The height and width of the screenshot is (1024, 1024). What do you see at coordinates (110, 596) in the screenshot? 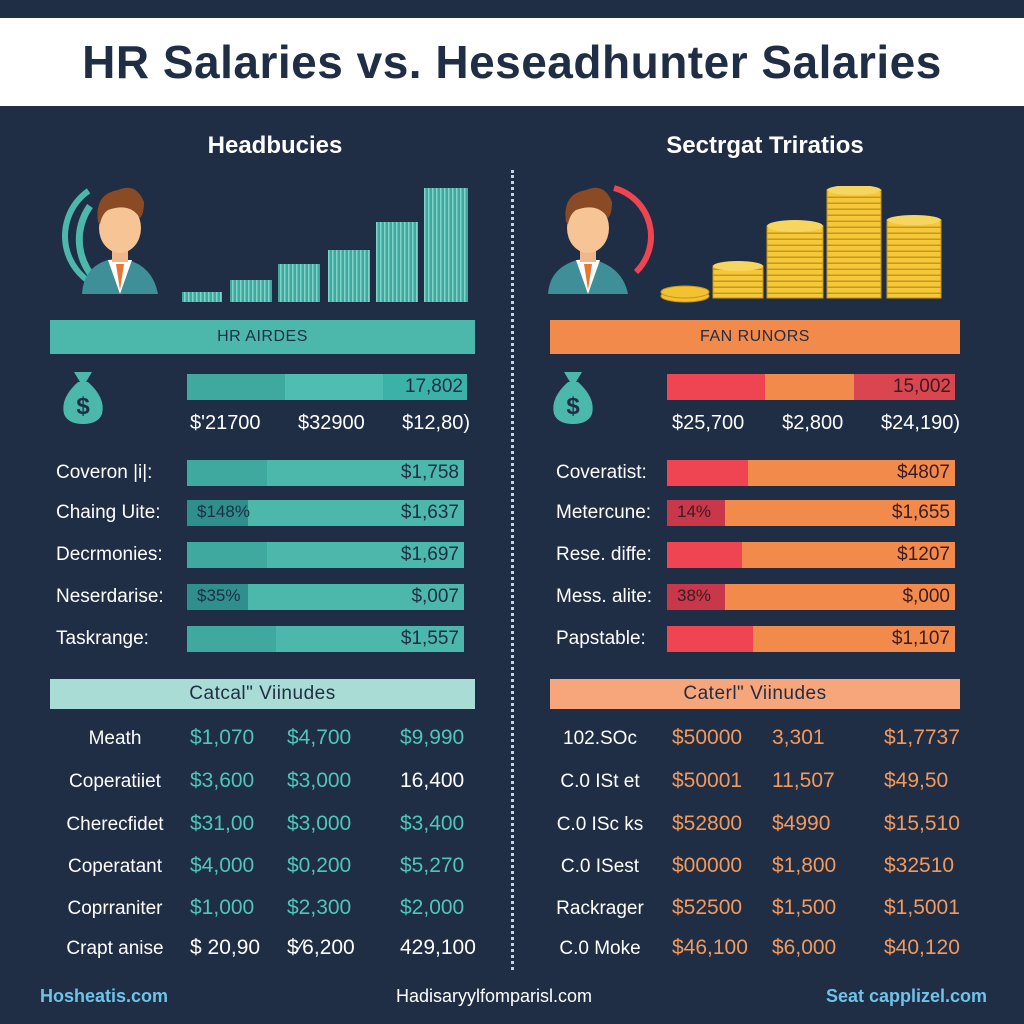
I see `hr-bar-label: Neserdarise:` at bounding box center [110, 596].